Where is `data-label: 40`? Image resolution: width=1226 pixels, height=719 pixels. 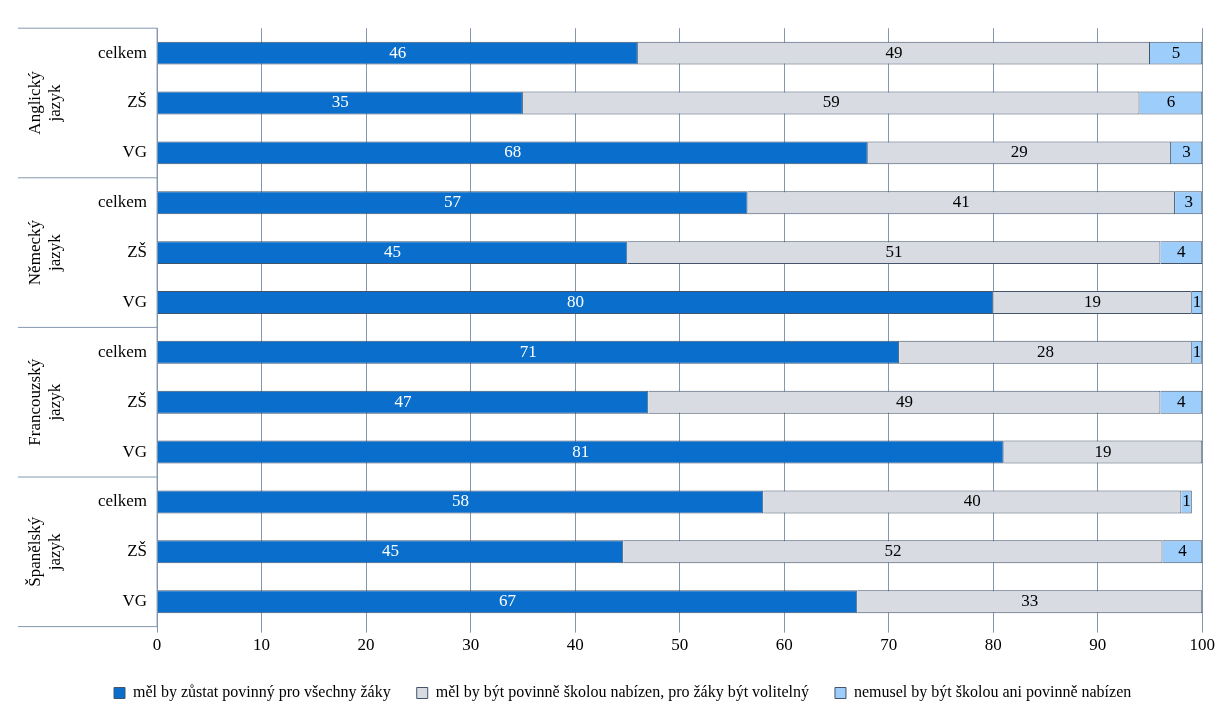
data-label: 40 is located at coordinates (972, 501).